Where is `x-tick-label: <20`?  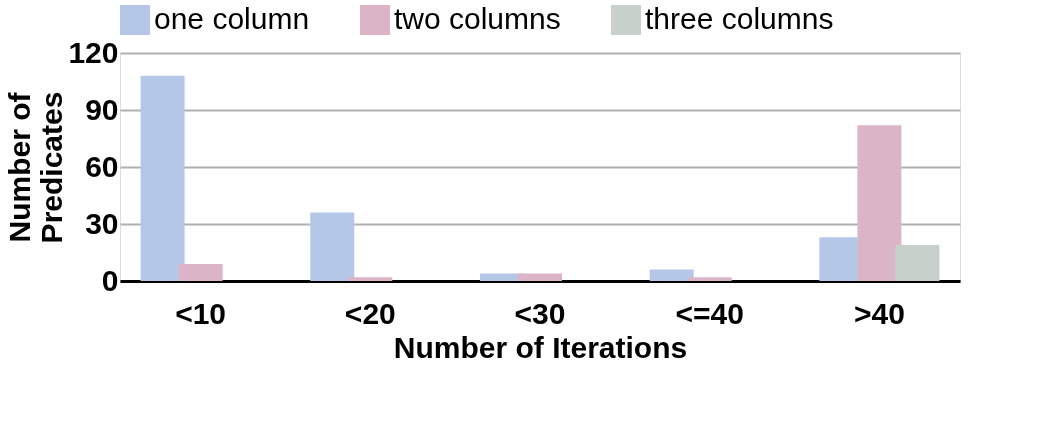
x-tick-label: <20 is located at coordinates (370, 313).